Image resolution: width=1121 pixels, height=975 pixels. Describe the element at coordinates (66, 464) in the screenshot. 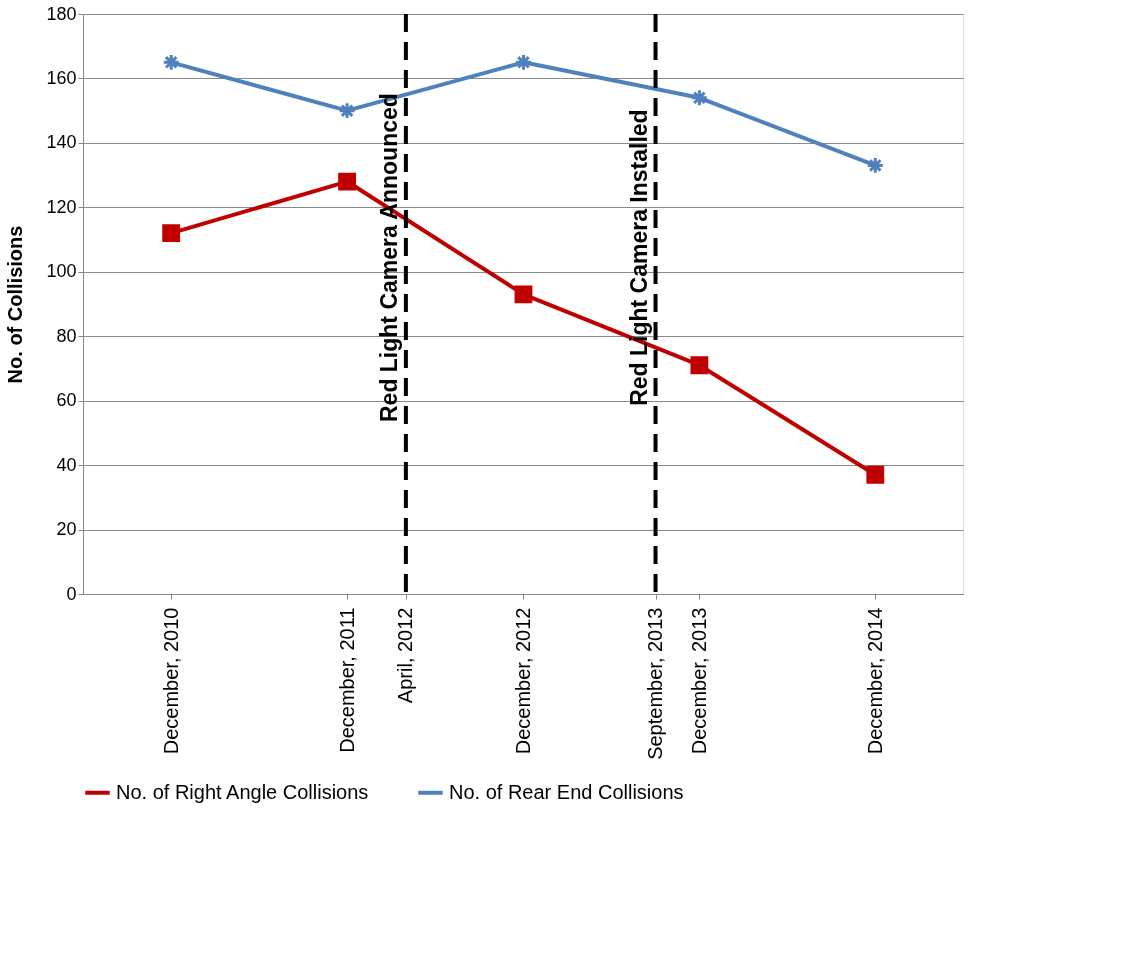

I see `y-tick-label: 40` at that location.